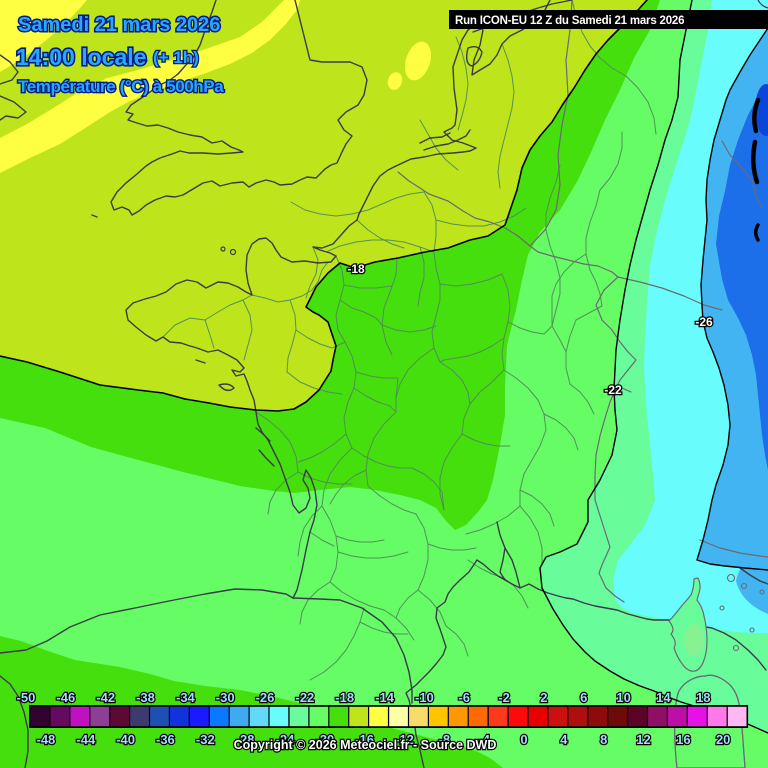 The width and height of the screenshot is (768, 768). What do you see at coordinates (145, 697) in the screenshot?
I see `svg-text: -38` at bounding box center [145, 697].